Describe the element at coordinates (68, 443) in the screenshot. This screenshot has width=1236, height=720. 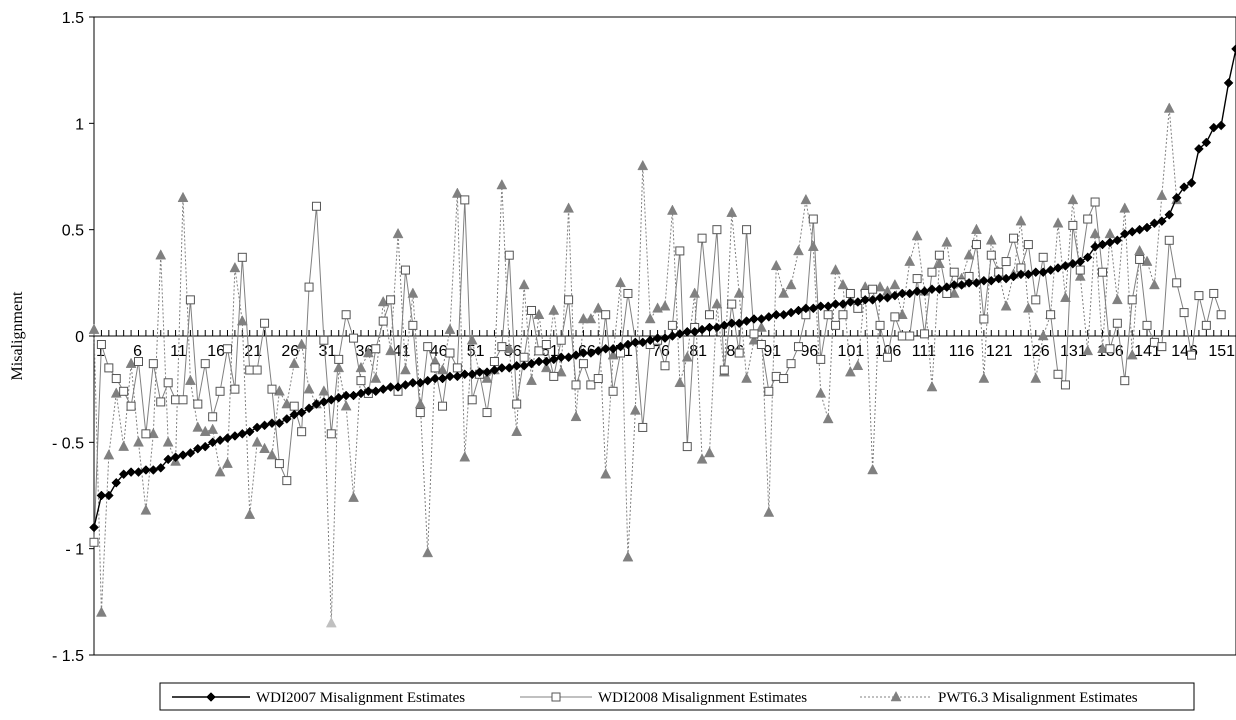
I see `y-tick-label: - 0.5` at that location.